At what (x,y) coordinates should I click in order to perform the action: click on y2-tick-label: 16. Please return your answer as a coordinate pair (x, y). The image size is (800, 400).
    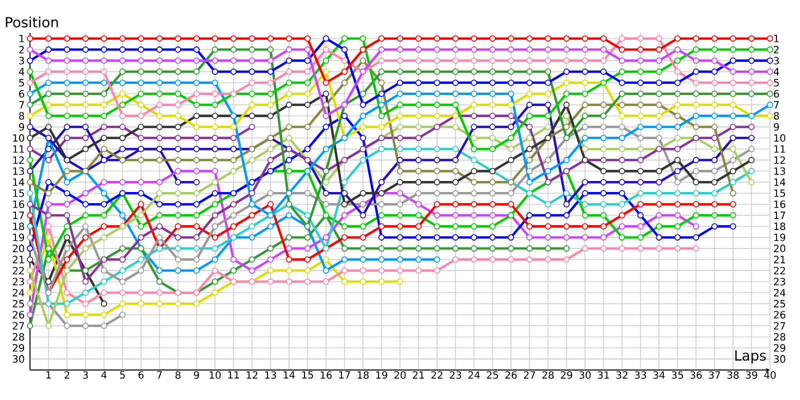
    Looking at the image, I should click on (780, 204).